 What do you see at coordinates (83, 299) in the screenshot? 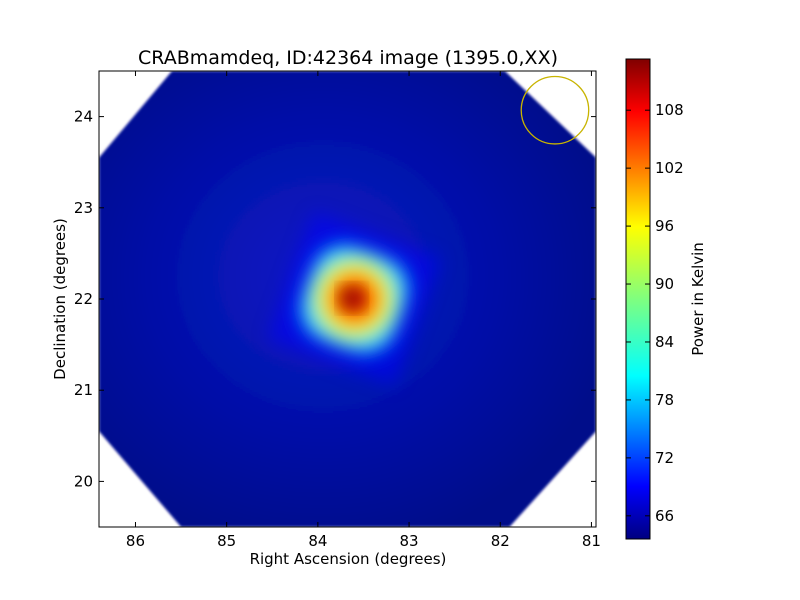
I see `y-tick-label: 22` at bounding box center [83, 299].